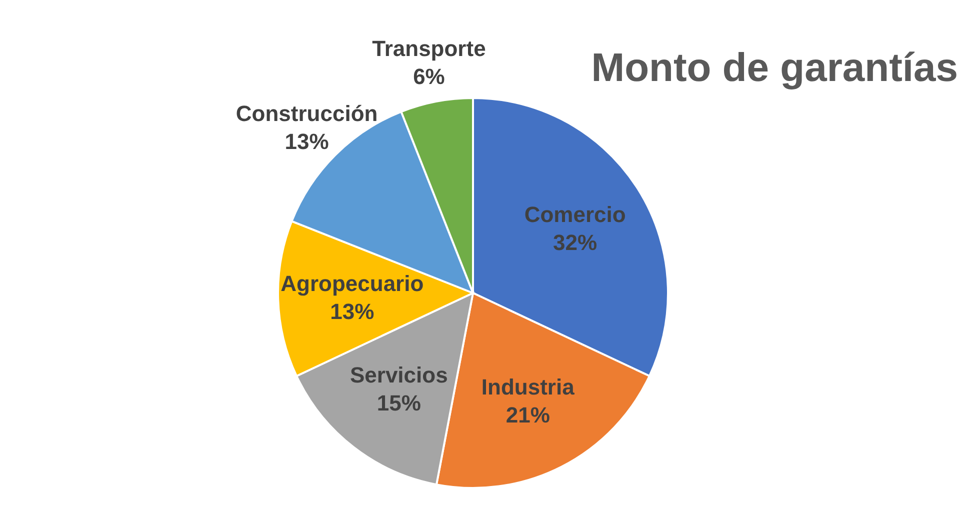 The image size is (966, 513). What do you see at coordinates (528, 415) in the screenshot?
I see `data-label: 21%` at bounding box center [528, 415].